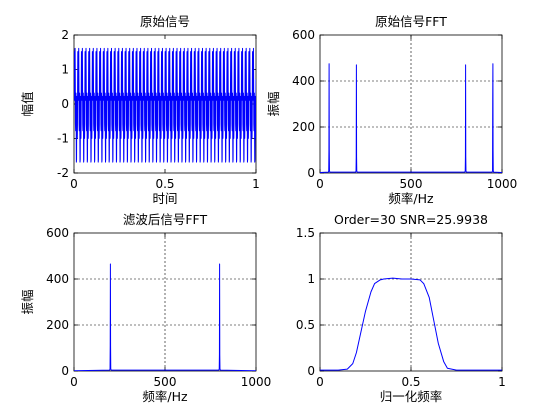 Image resolution: width=560 pixels, height=420 pixels. I want to click on chart-title: 原始信号FFT, so click(411, 21).